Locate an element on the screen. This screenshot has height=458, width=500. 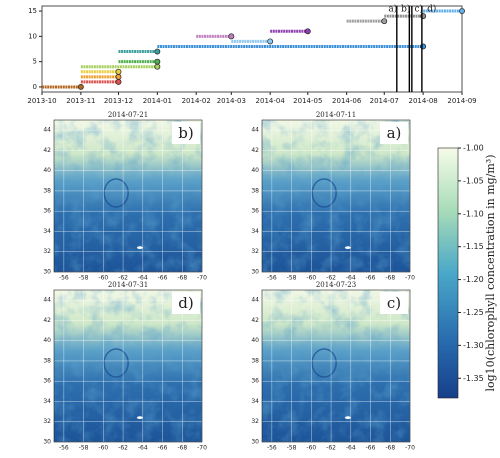
x-tick-label: 2014-02 is located at coordinates (196, 101).